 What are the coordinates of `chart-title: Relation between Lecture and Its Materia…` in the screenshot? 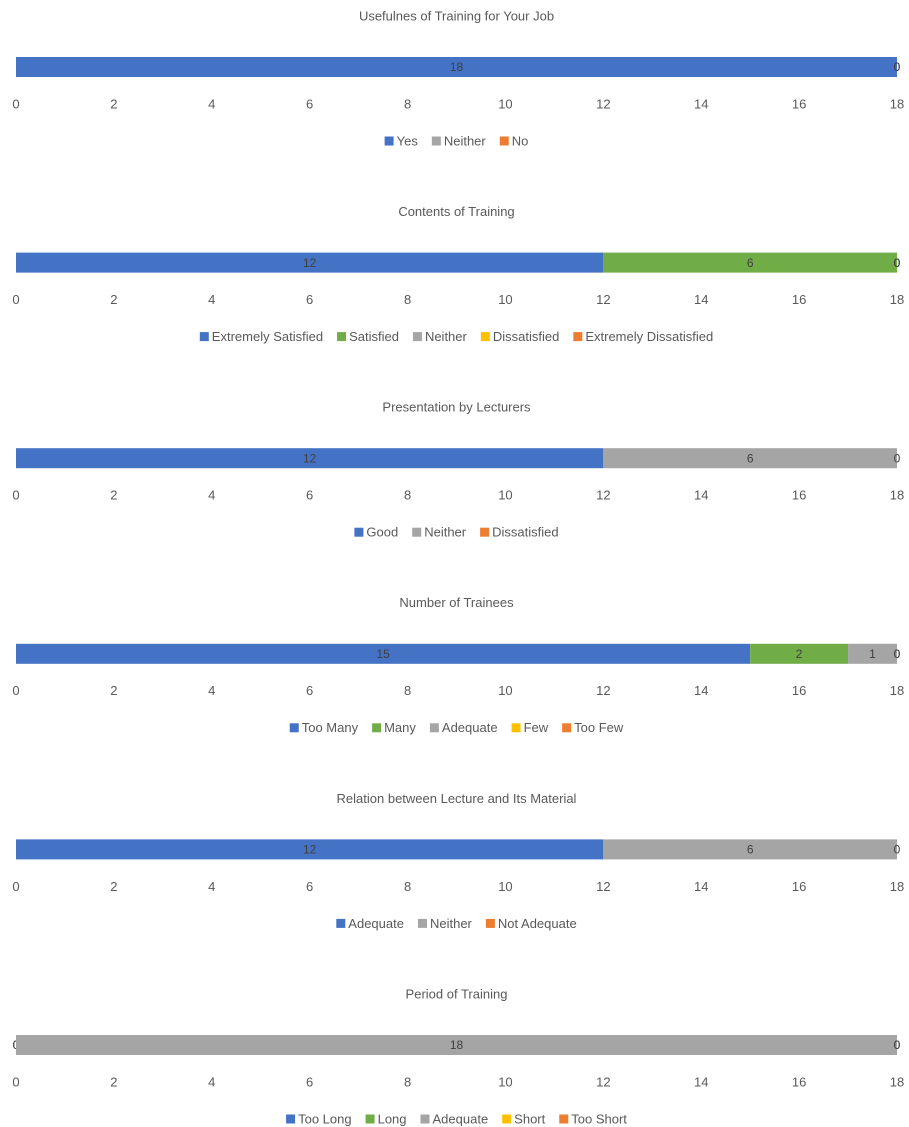 It's located at (457, 798).